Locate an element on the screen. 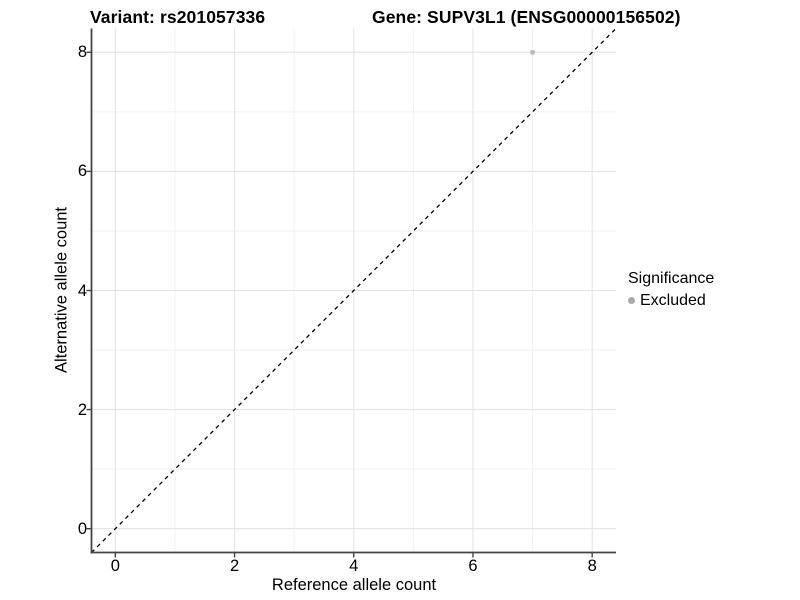 This screenshot has height=600, width=800. y-tick-label-0: 0 is located at coordinates (82, 528).